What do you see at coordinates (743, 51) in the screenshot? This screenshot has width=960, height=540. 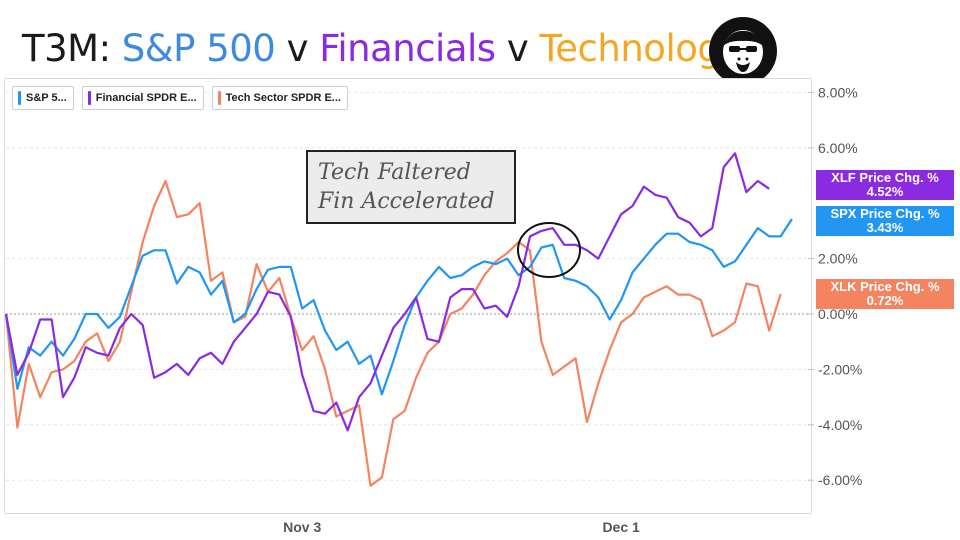 I see `gorilla-logo-icon` at bounding box center [743, 51].